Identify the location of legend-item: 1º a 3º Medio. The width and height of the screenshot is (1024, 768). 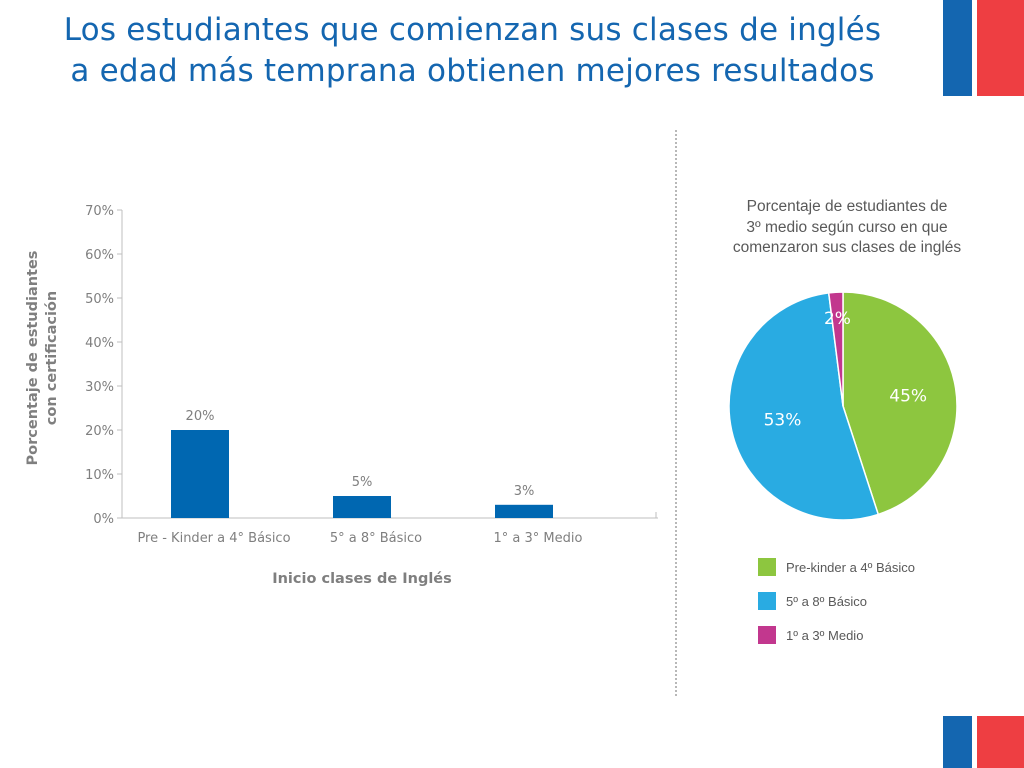
(858, 636).